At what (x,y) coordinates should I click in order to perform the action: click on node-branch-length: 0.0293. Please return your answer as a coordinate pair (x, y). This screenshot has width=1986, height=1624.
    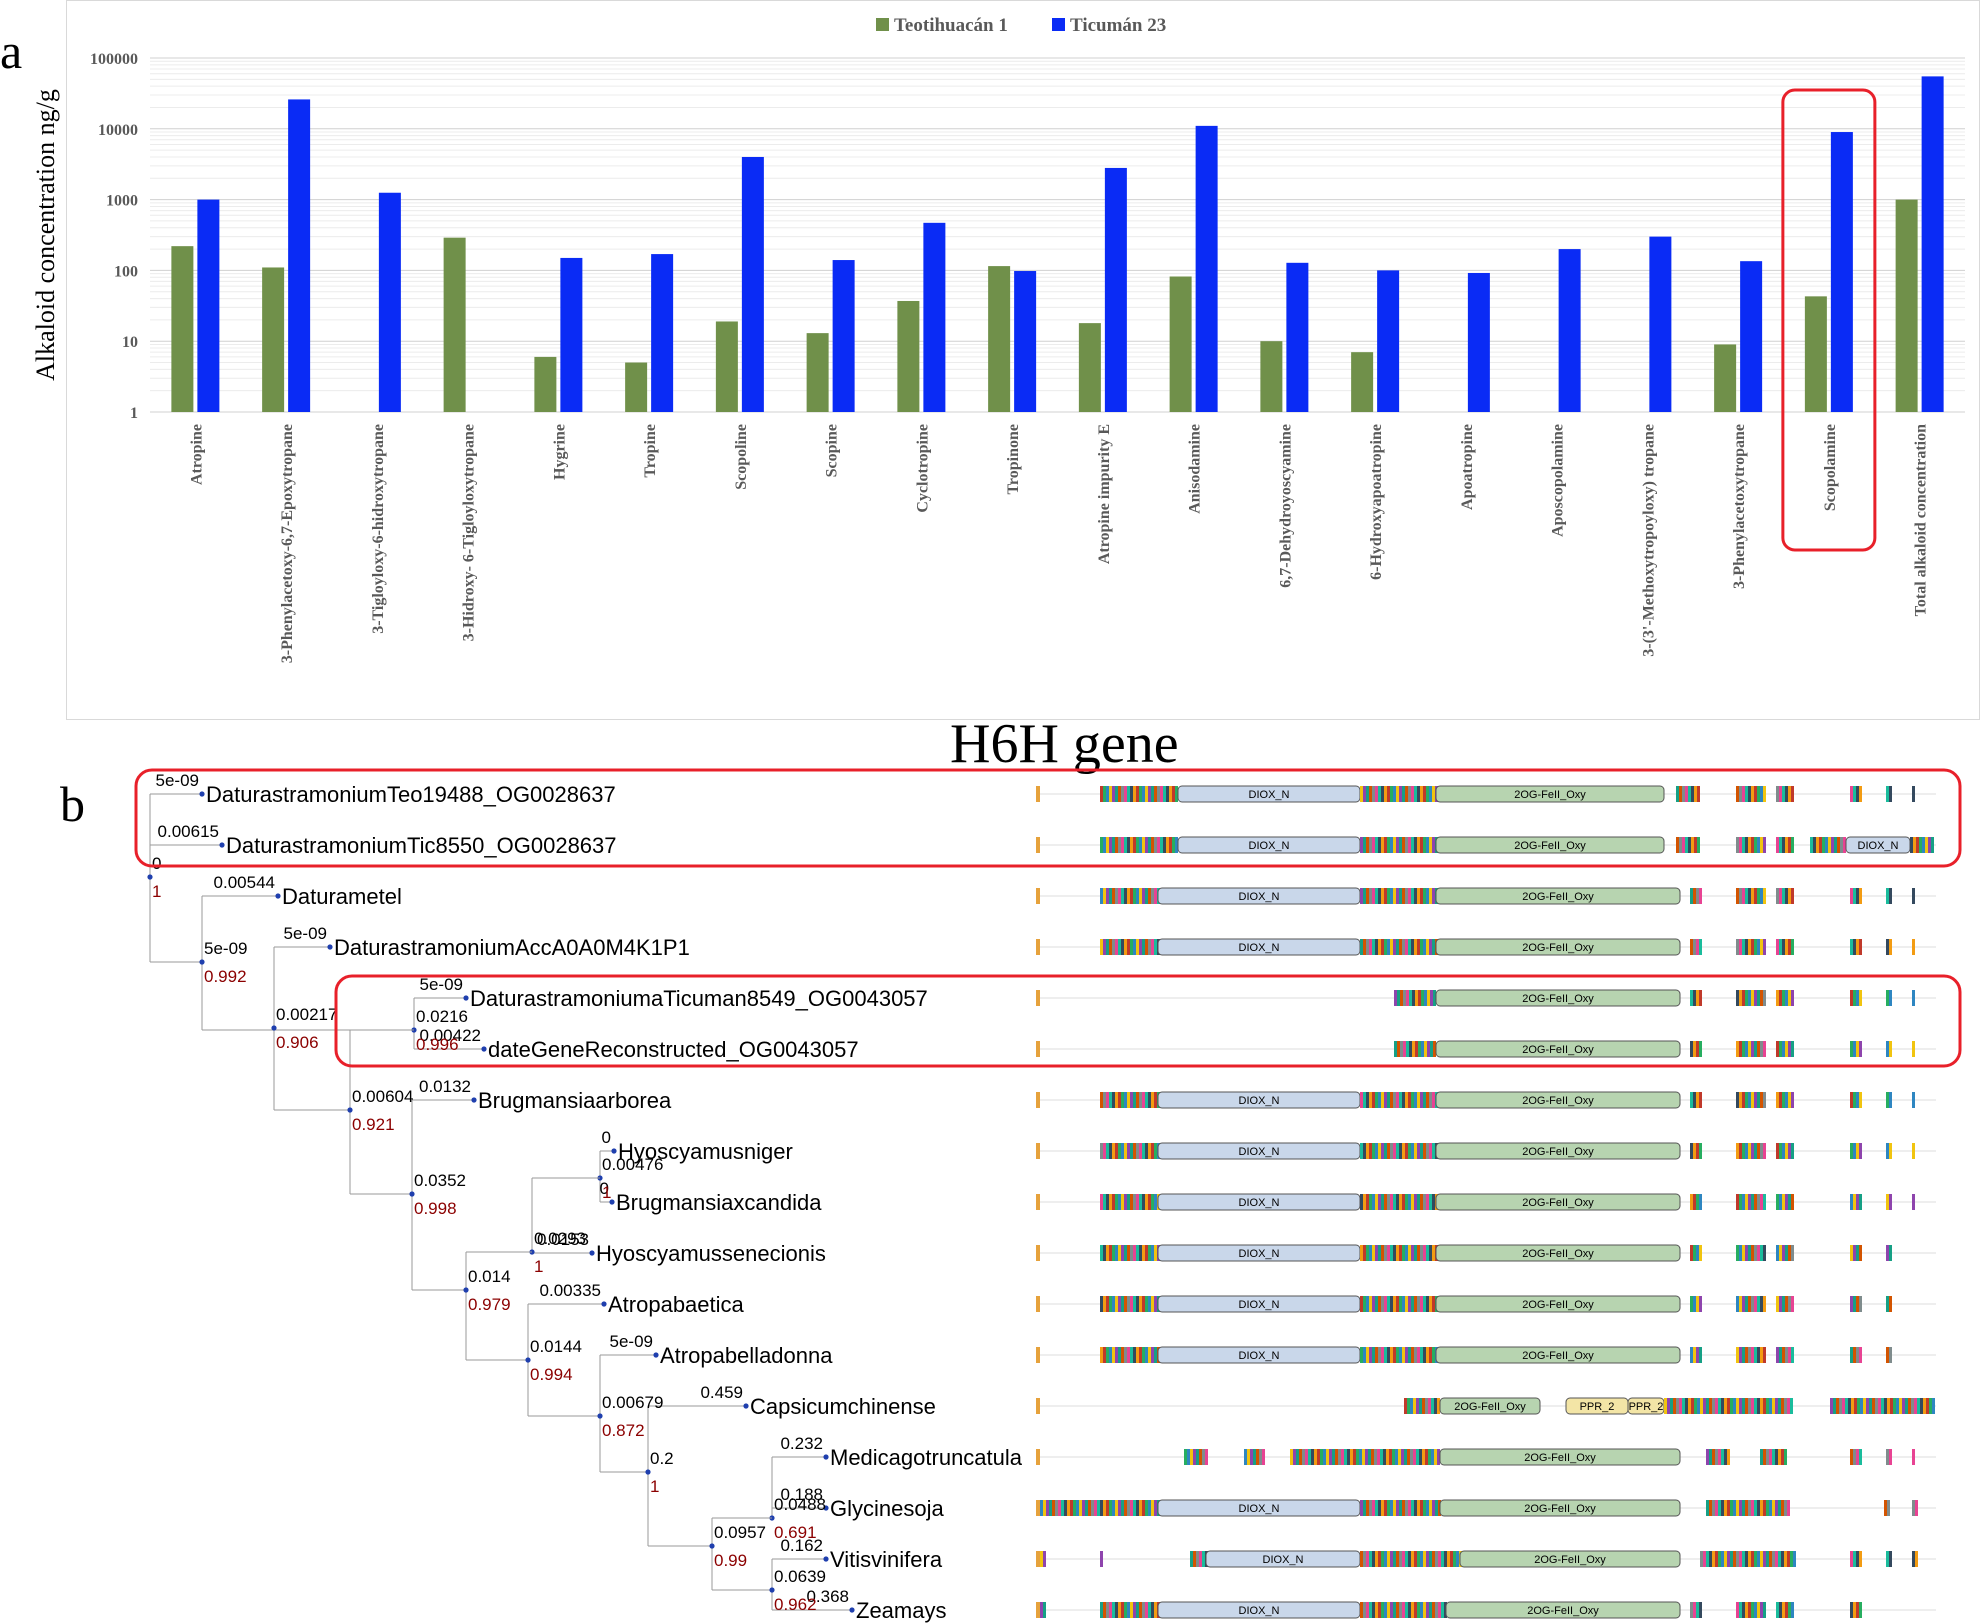
    Looking at the image, I should click on (560, 1238).